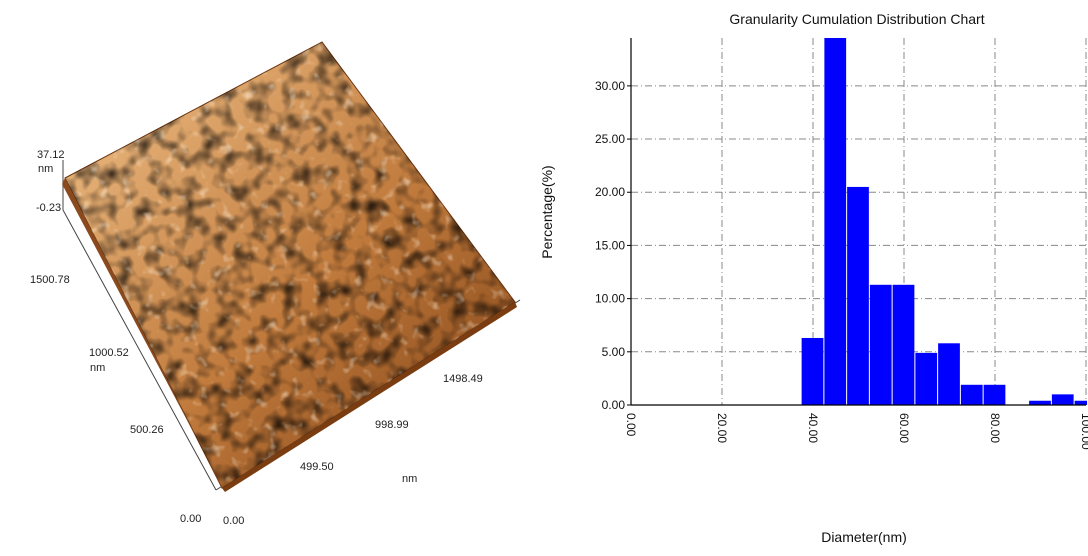  Describe the element at coordinates (995, 428) in the screenshot. I see `x-tick-label: 80.00` at that location.